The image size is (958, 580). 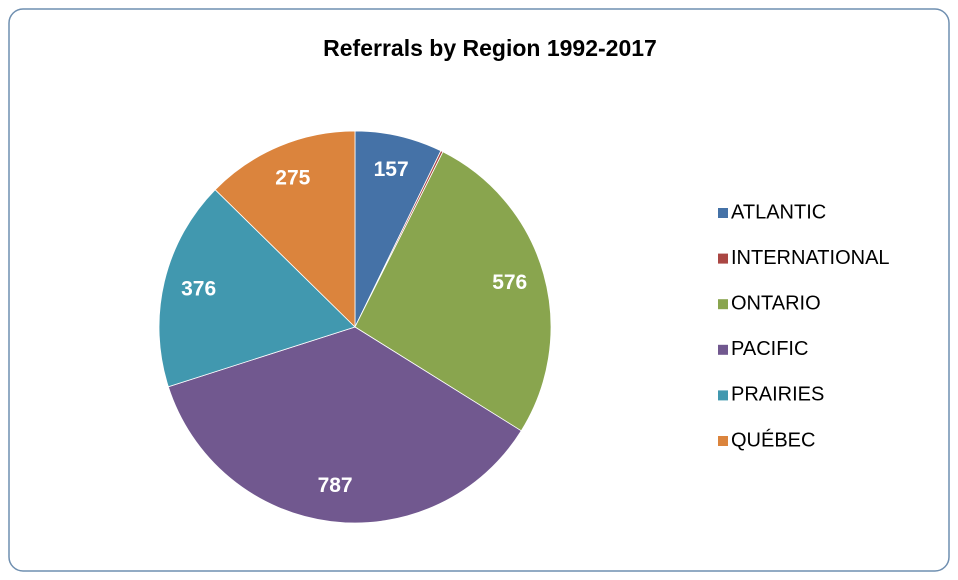 I want to click on legend-label: INTERNATIONAL, so click(x=810, y=258).